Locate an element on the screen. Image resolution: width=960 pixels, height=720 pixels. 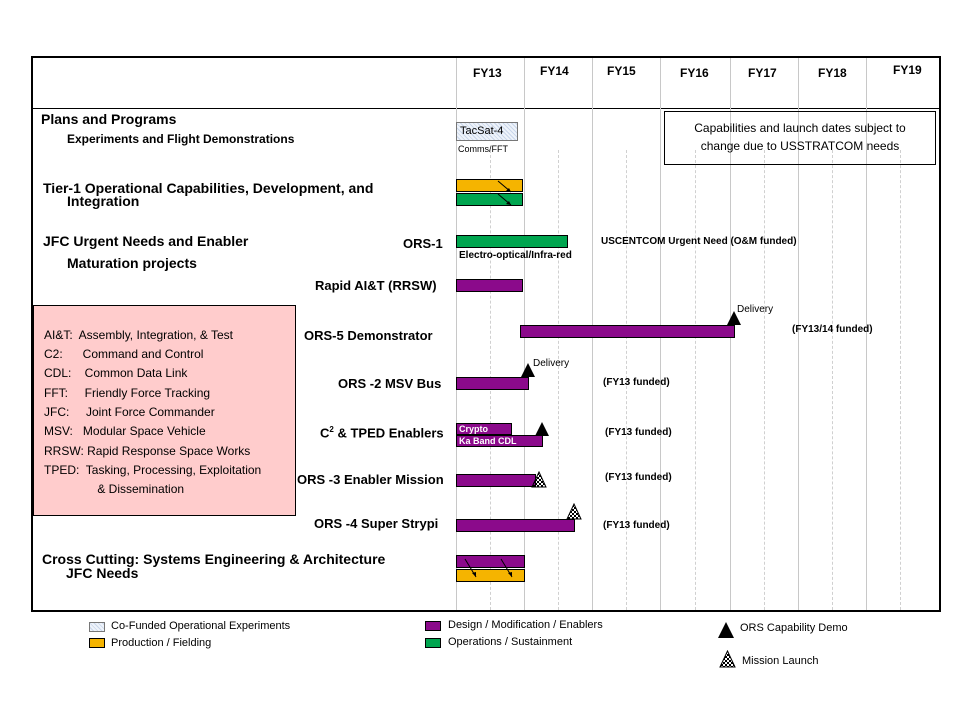
legend-launch: Mission Launch is located at coordinates (780, 661).